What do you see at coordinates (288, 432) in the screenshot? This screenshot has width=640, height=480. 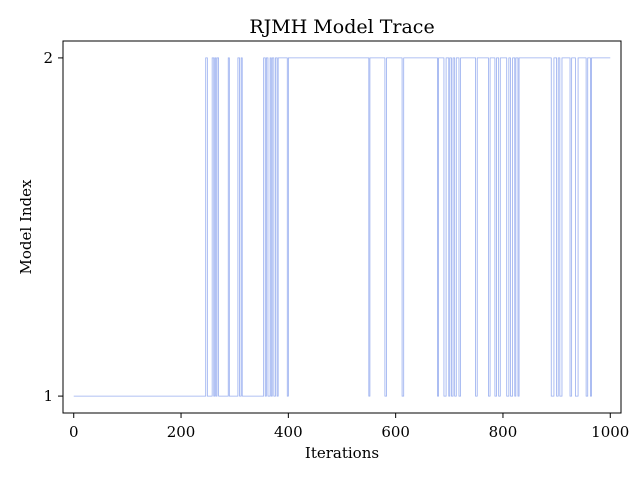 I see `x-tick-label: 400` at bounding box center [288, 432].